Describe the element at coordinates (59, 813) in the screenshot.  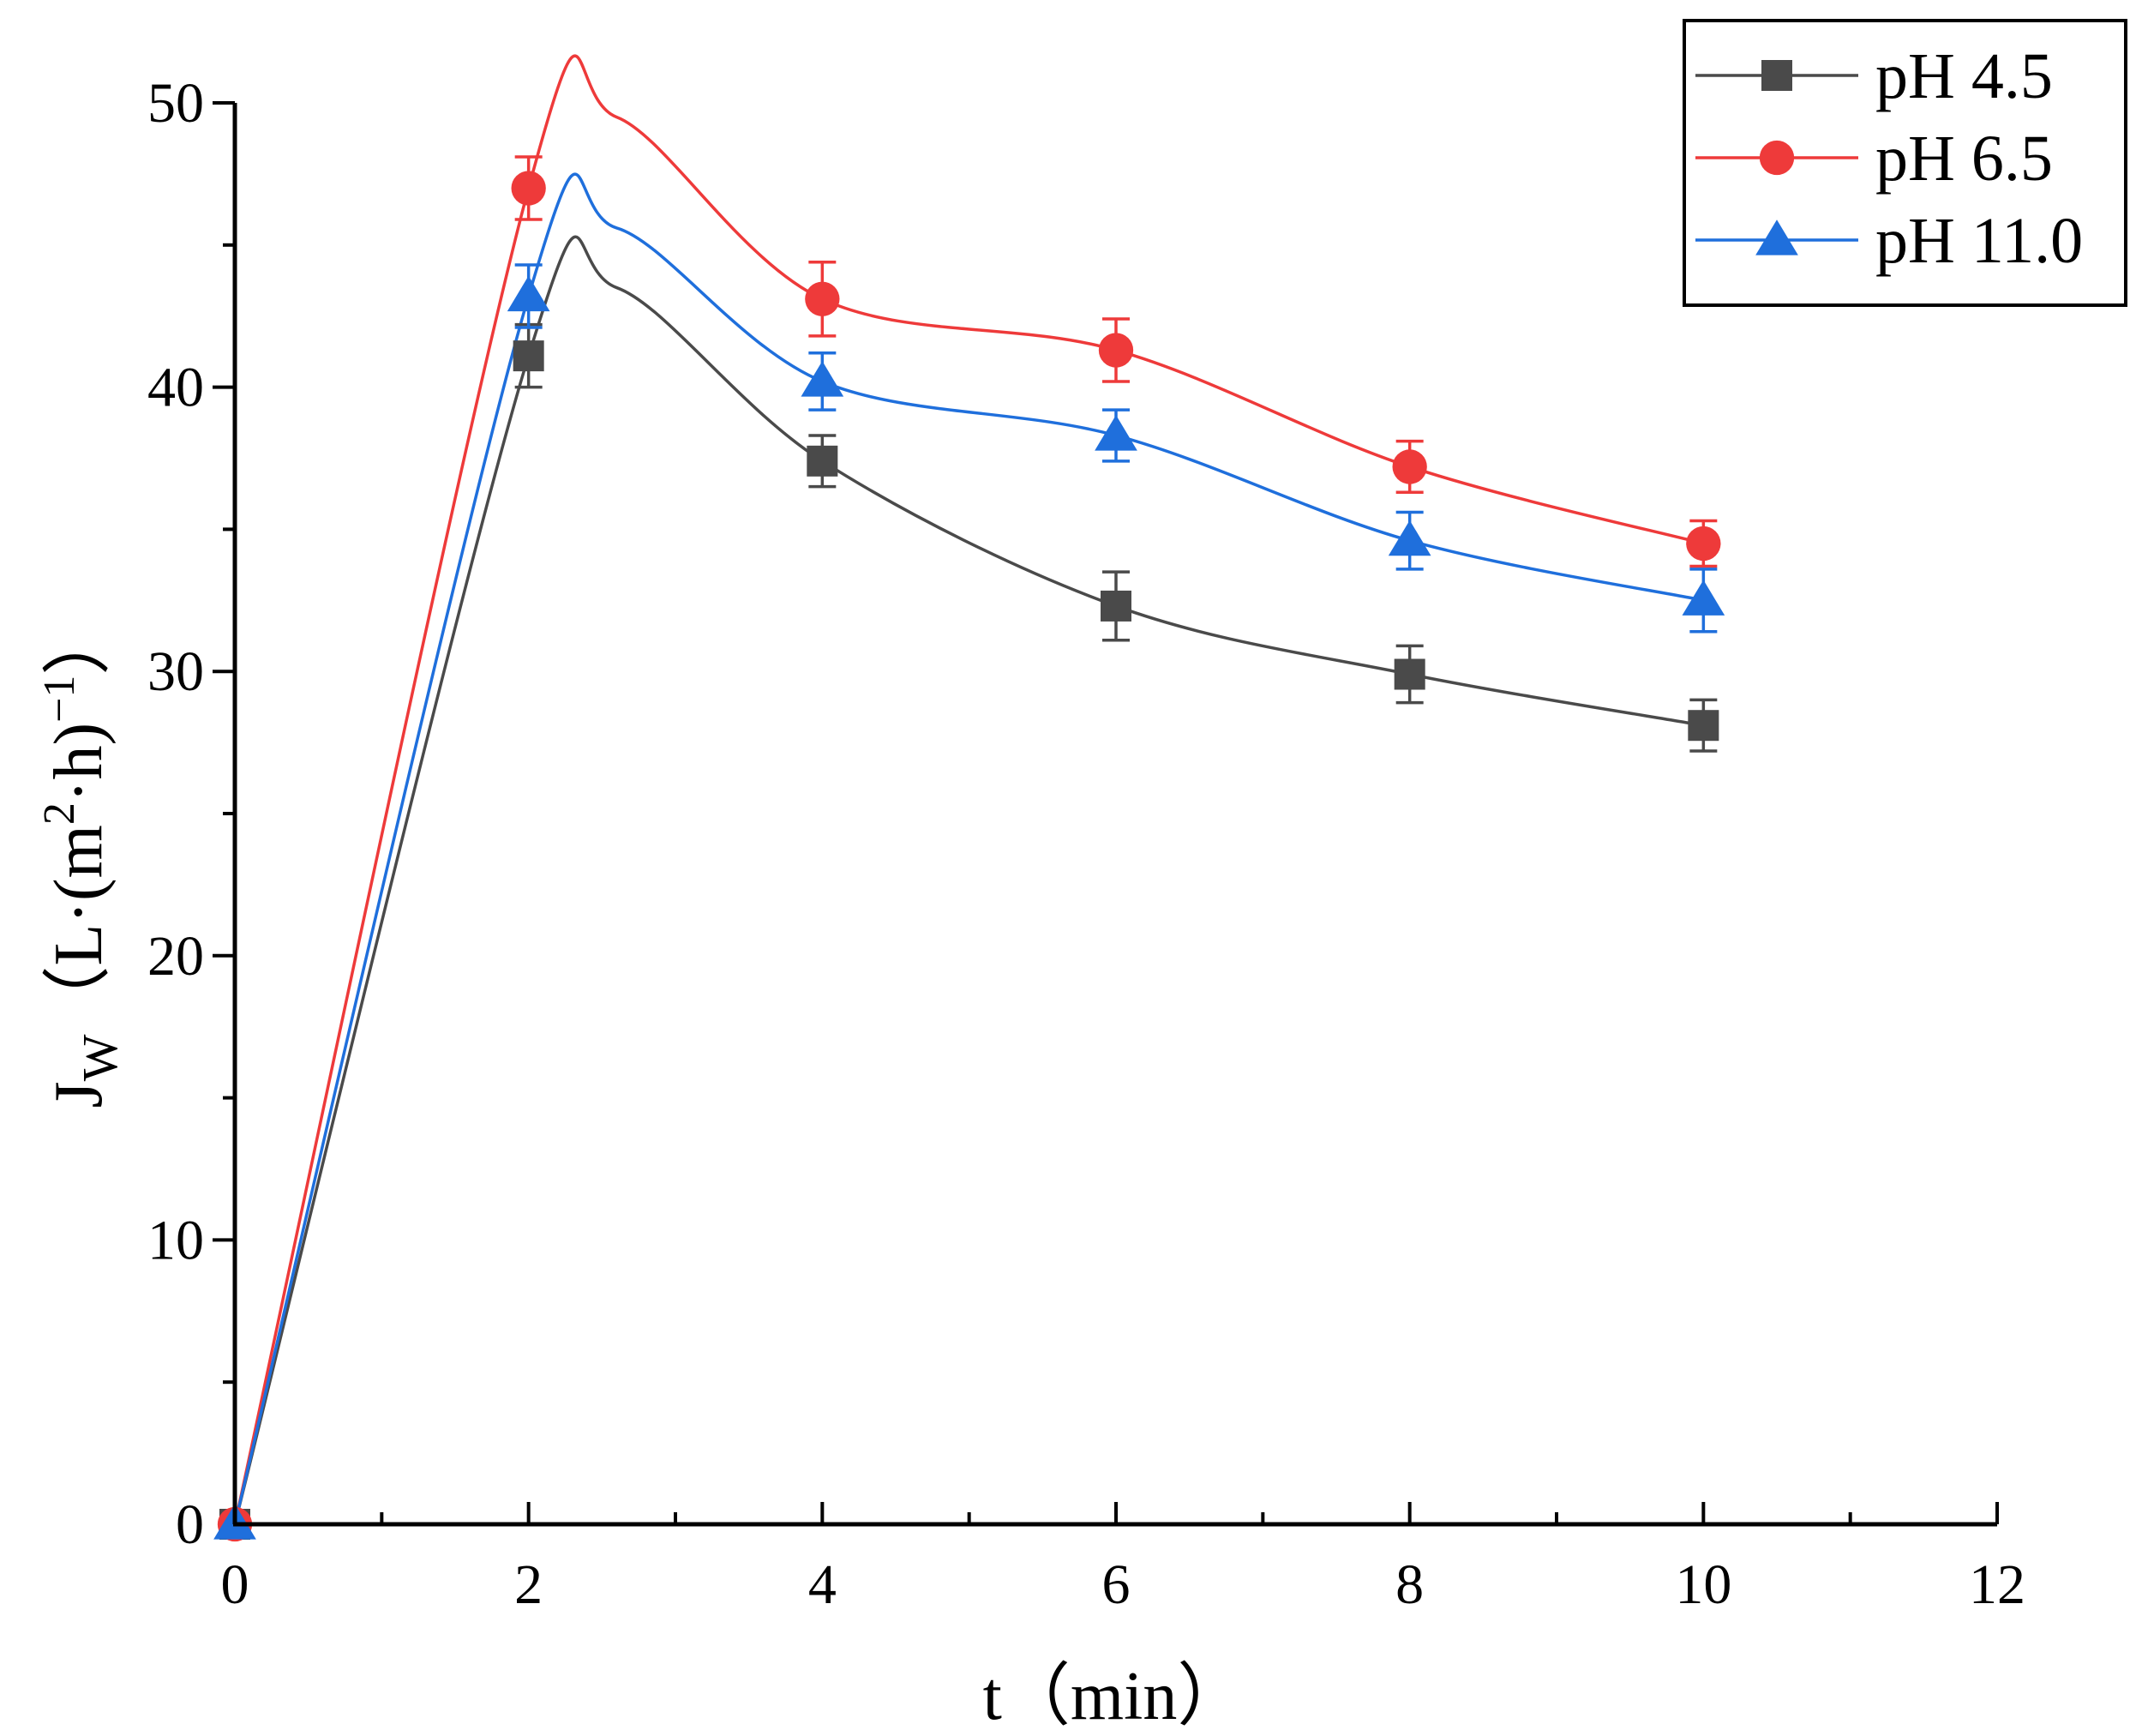
I see `y-axis-title-sup1: 2` at that location.